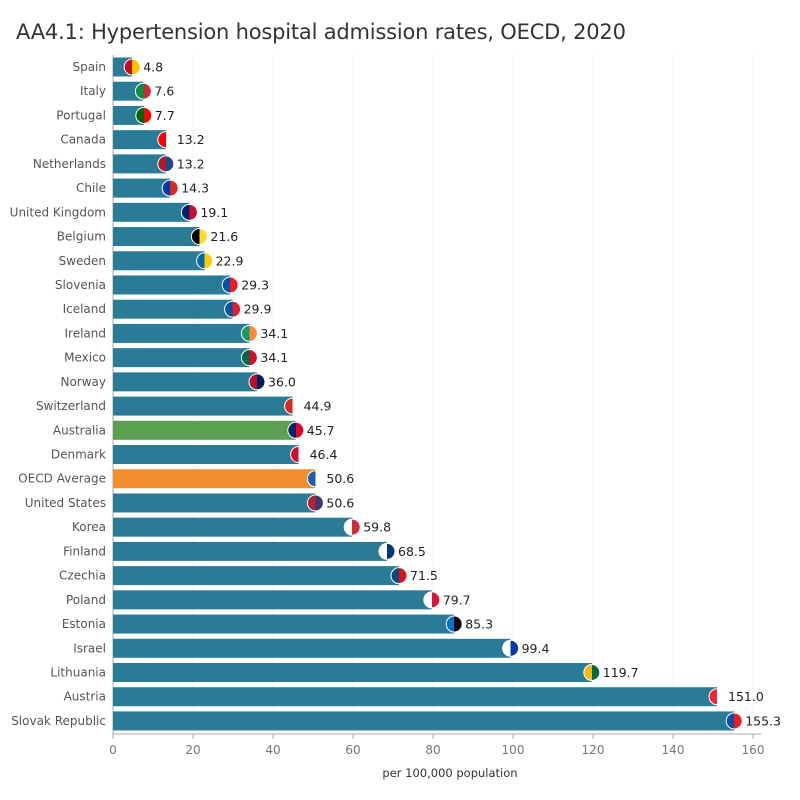  What do you see at coordinates (195, 188) in the screenshot?
I see `data-label: 14.3` at bounding box center [195, 188].